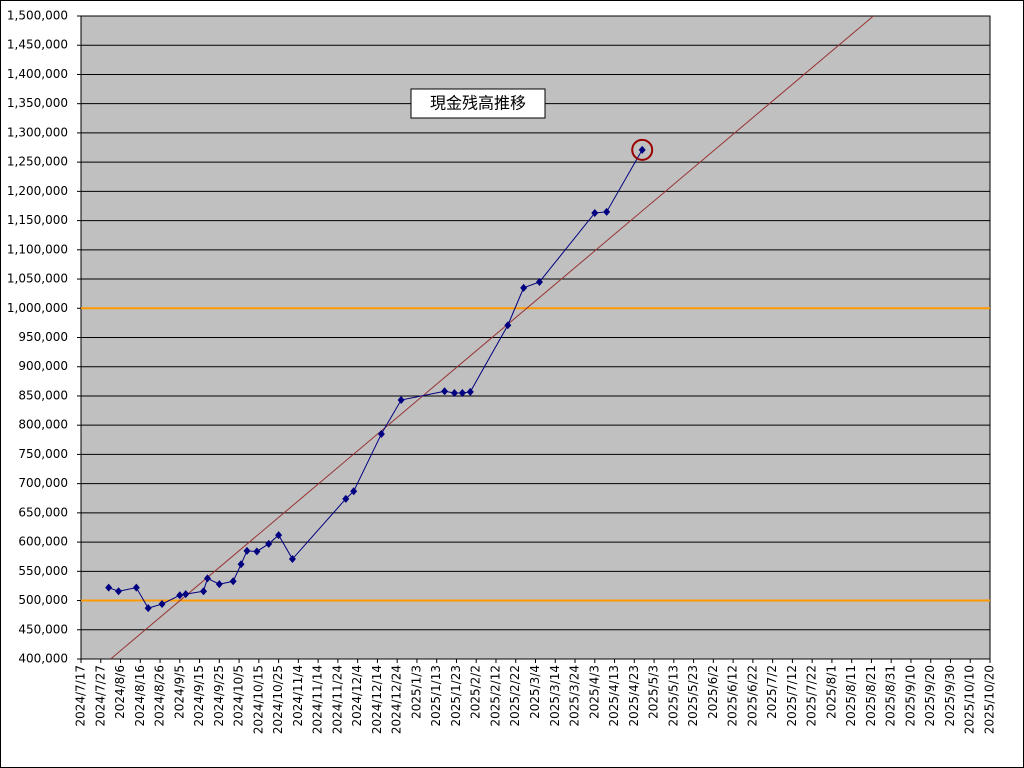 The height and width of the screenshot is (768, 1024). Describe the element at coordinates (990, 699) in the screenshot. I see `x-tick-label: 2025/10/20` at that location.